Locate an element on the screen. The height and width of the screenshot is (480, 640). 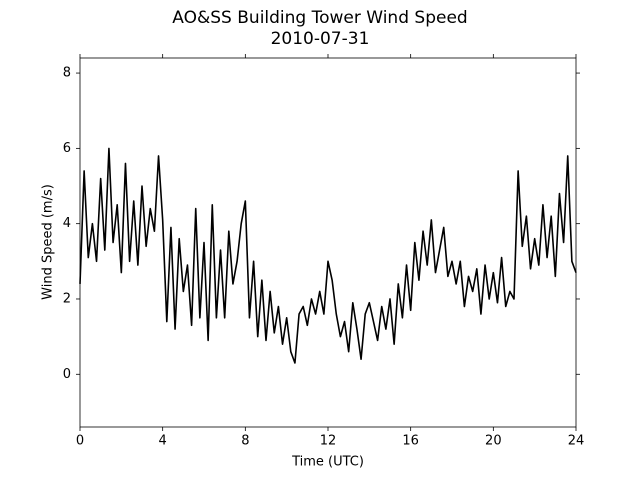
y-tick-label: 2 is located at coordinates (67, 298).